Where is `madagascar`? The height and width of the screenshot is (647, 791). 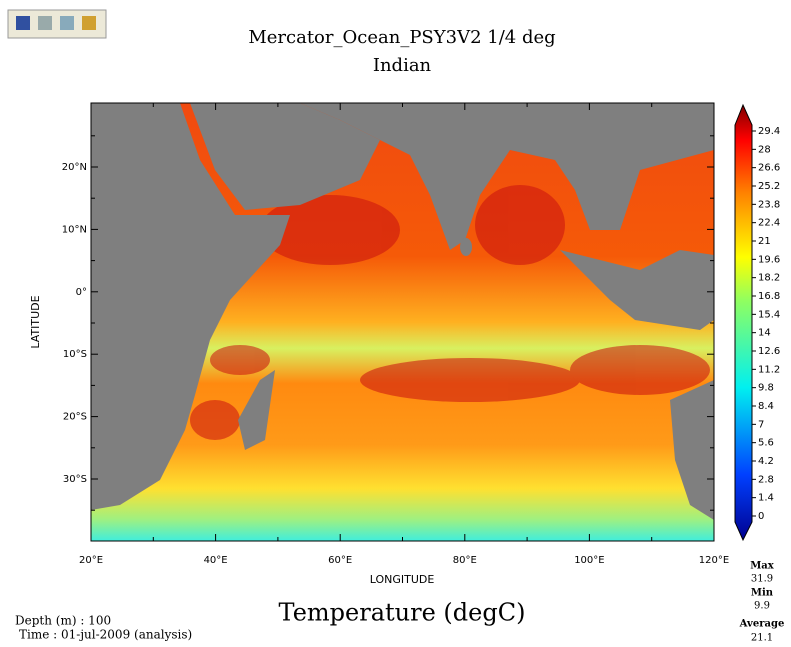
madagascar is located at coordinates (256, 410).